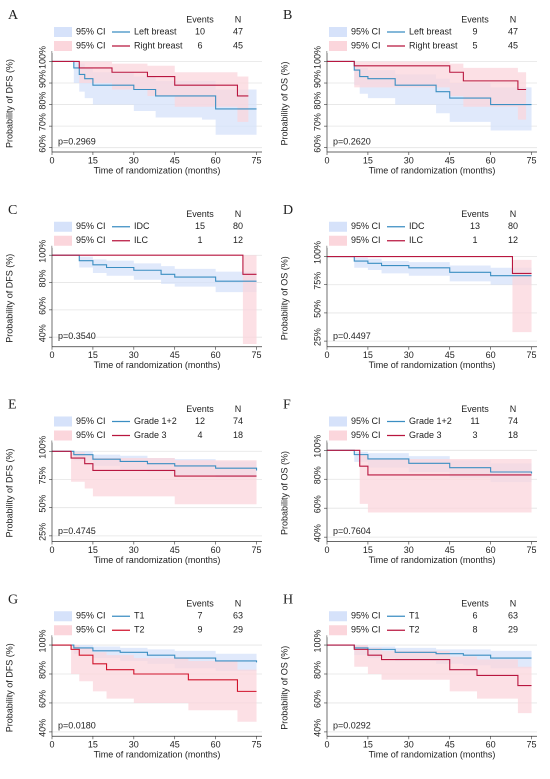  I want to click on events-count: 13, so click(475, 226).